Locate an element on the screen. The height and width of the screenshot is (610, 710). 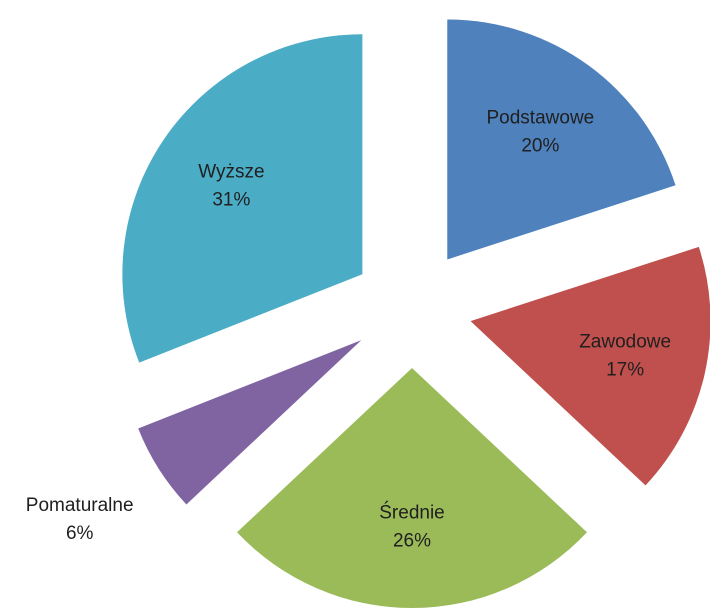
slice-label-value: 17% is located at coordinates (625, 370).